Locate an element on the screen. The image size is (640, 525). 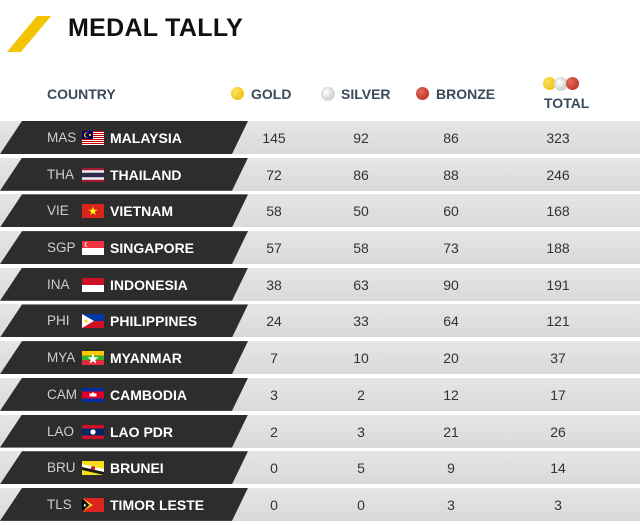
country-code: VIE is located at coordinates (58, 211).